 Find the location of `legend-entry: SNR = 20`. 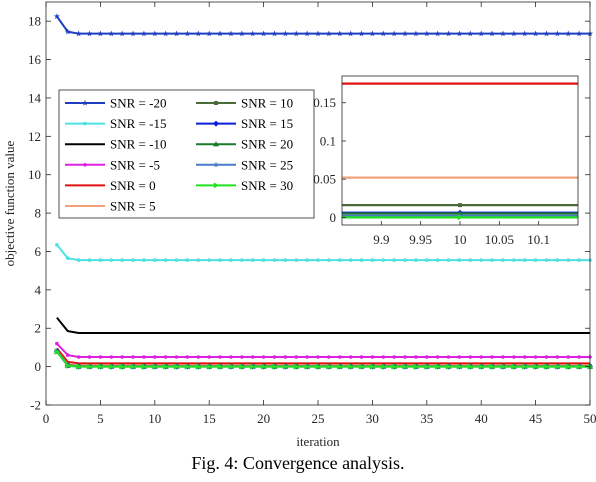

legend-entry: SNR = 20 is located at coordinates (267, 144).